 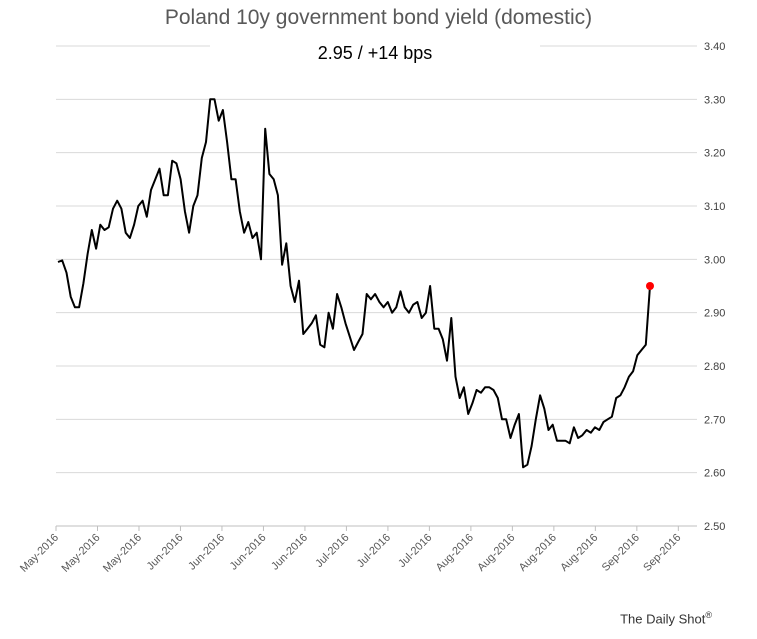 What do you see at coordinates (663, 619) in the screenshot?
I see `source-credit-text: The Daily Shot` at bounding box center [663, 619].